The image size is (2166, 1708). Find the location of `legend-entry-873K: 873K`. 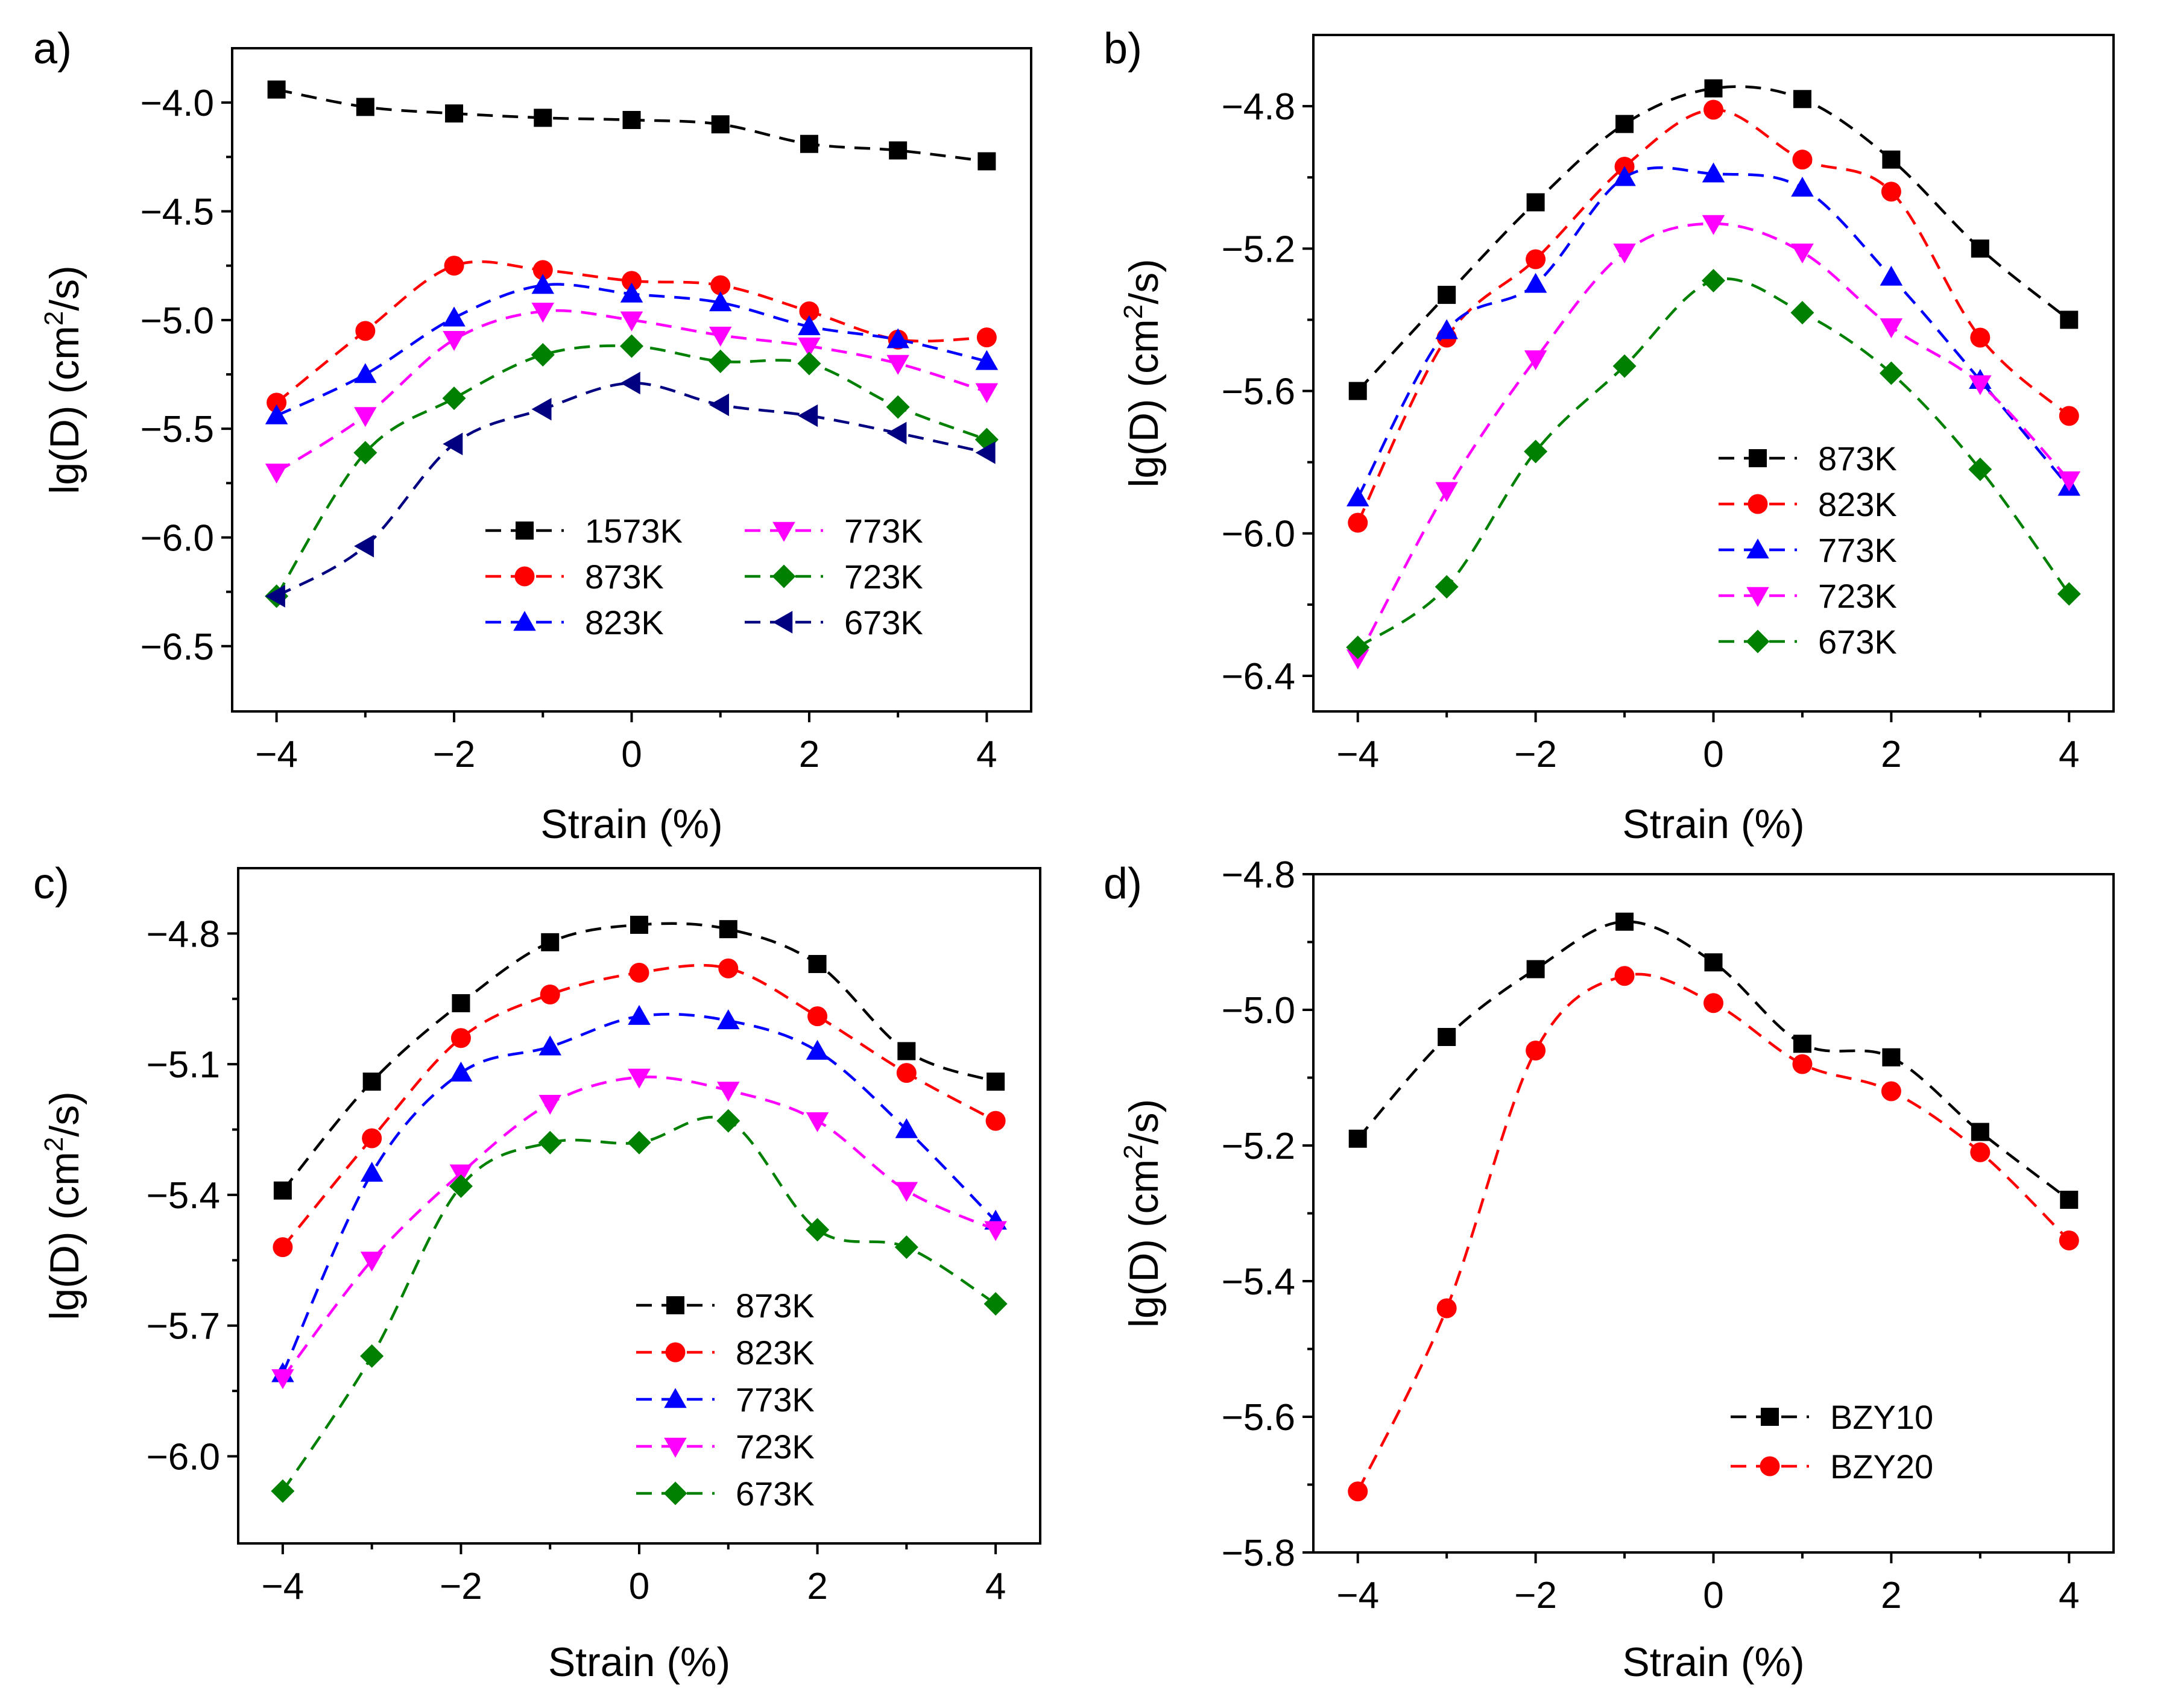

legend-entry-873K: 873K is located at coordinates (725, 1306).